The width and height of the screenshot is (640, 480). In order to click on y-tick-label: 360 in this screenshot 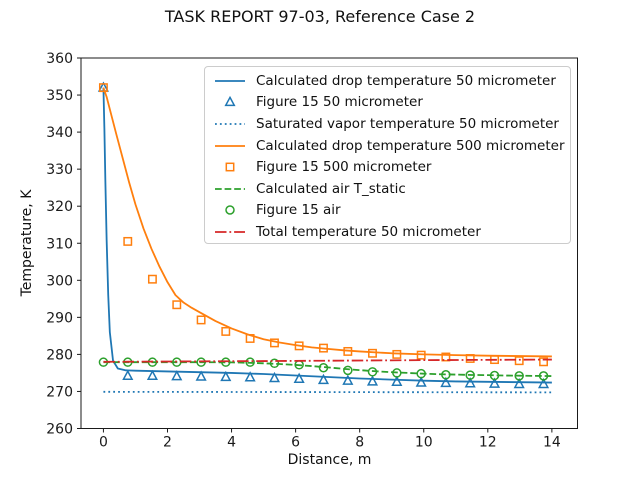, I will do `click(59, 59)`.